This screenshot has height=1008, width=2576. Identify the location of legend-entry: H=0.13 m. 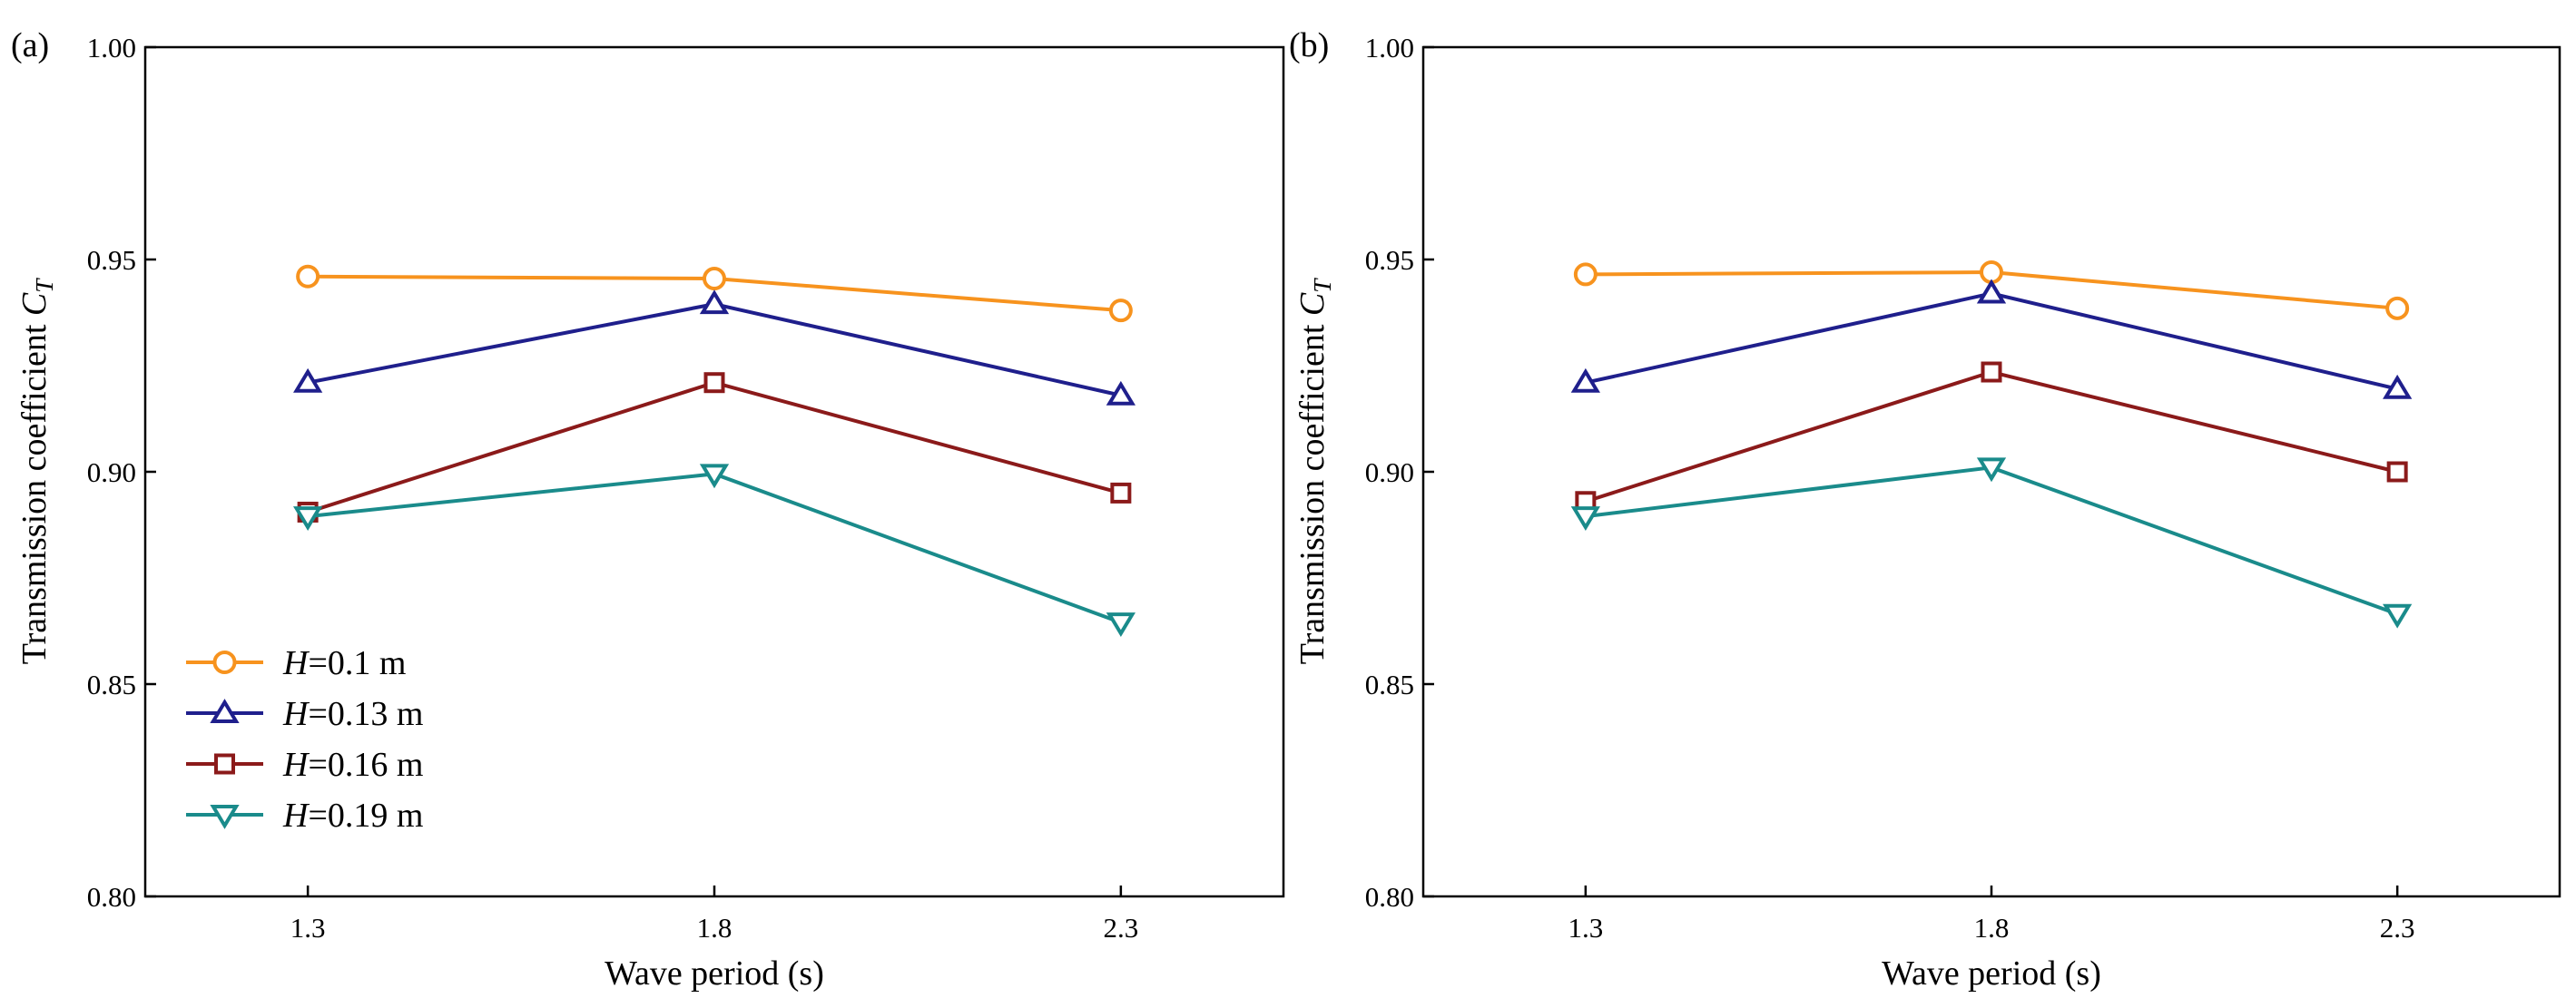
(352, 714).